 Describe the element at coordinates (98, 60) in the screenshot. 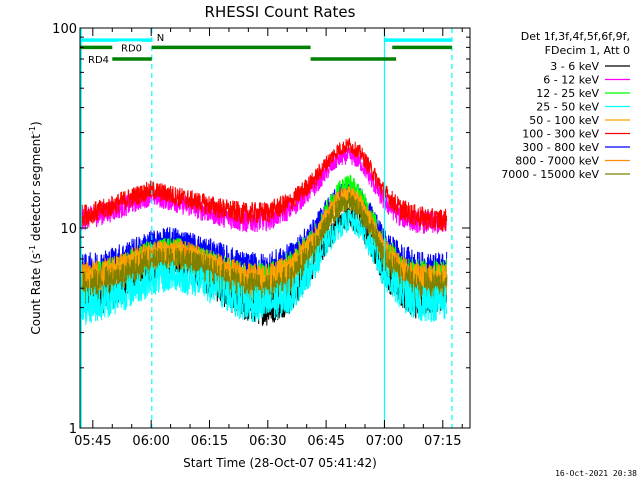

I see `flag-label-rd4: RD4` at that location.